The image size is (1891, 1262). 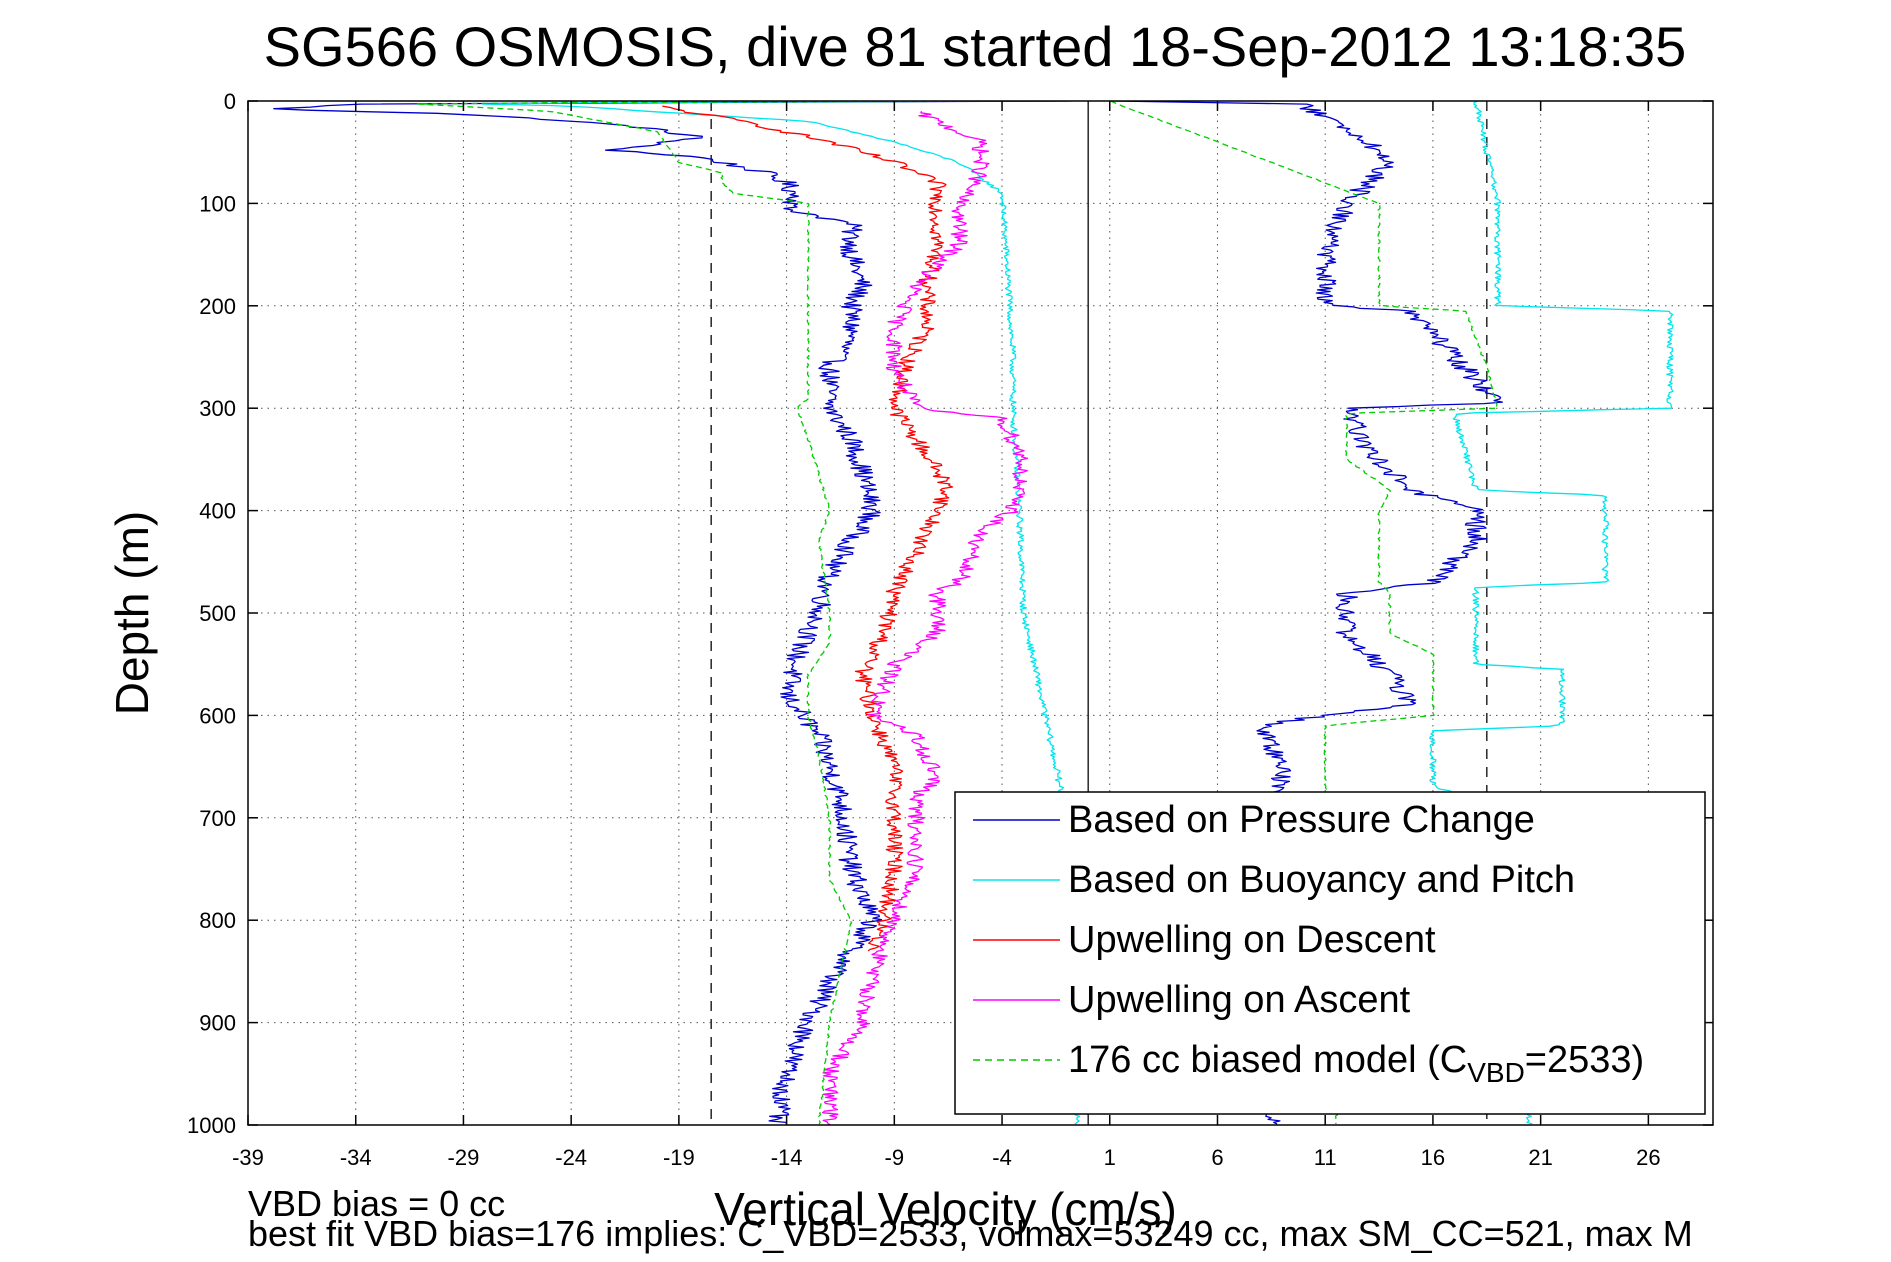 What do you see at coordinates (464, 1157) in the screenshot?
I see `x-tick-label: -29` at bounding box center [464, 1157].